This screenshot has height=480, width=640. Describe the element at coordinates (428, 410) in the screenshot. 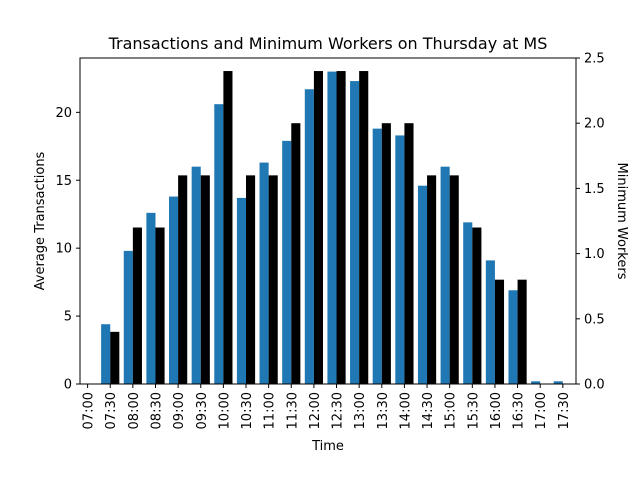

I see `x-tick-label: 14:30` at that location.